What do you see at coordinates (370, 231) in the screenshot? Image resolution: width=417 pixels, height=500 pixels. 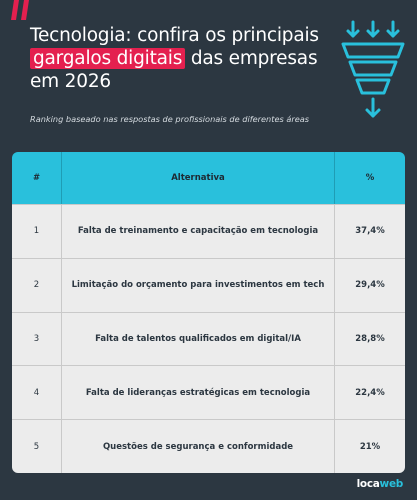 I see `row-percent: 37,4%` at bounding box center [370, 231].